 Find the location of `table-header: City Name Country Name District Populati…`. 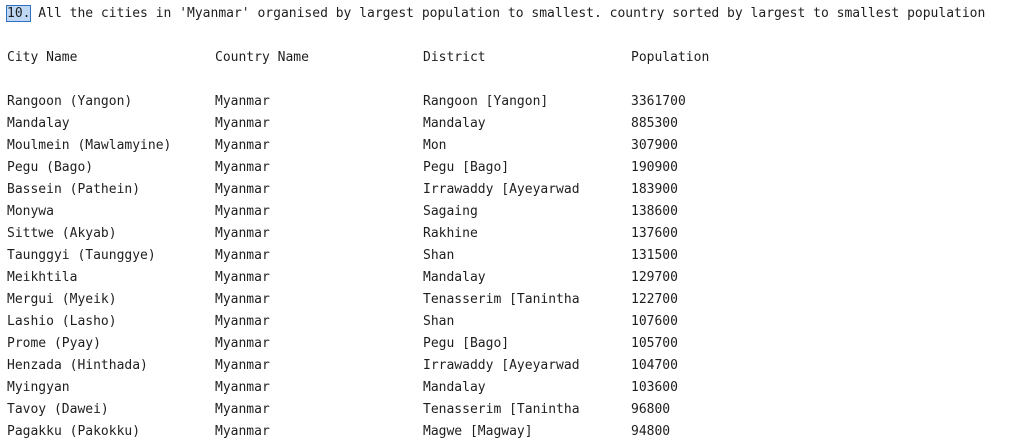

table-header: City Name Country Name District Populati… is located at coordinates (509, 58).